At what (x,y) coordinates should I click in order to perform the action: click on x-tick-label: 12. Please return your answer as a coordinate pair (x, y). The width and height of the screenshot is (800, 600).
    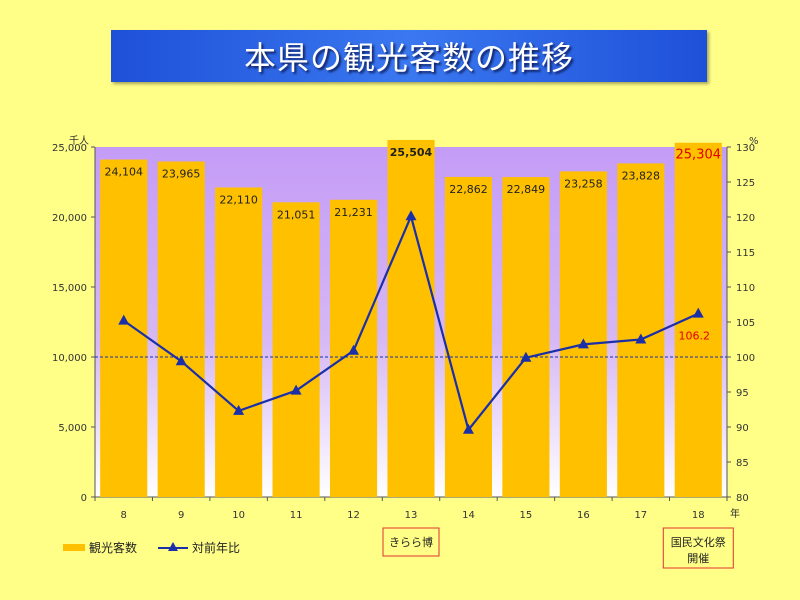
    Looking at the image, I should click on (353, 515).